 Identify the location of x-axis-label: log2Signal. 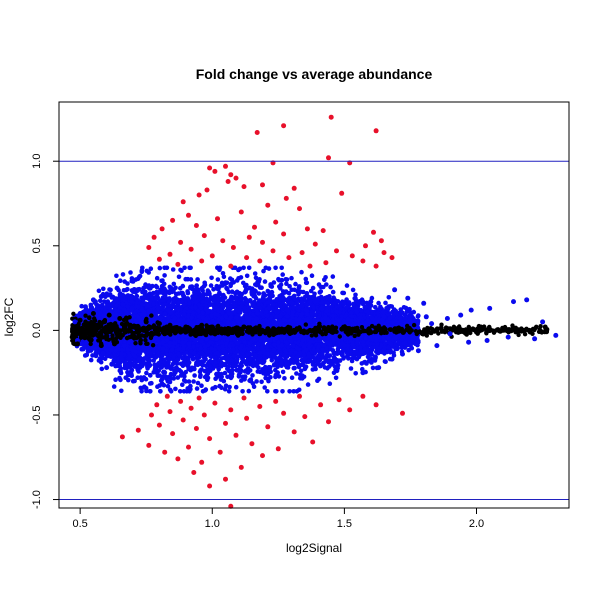
(314, 548).